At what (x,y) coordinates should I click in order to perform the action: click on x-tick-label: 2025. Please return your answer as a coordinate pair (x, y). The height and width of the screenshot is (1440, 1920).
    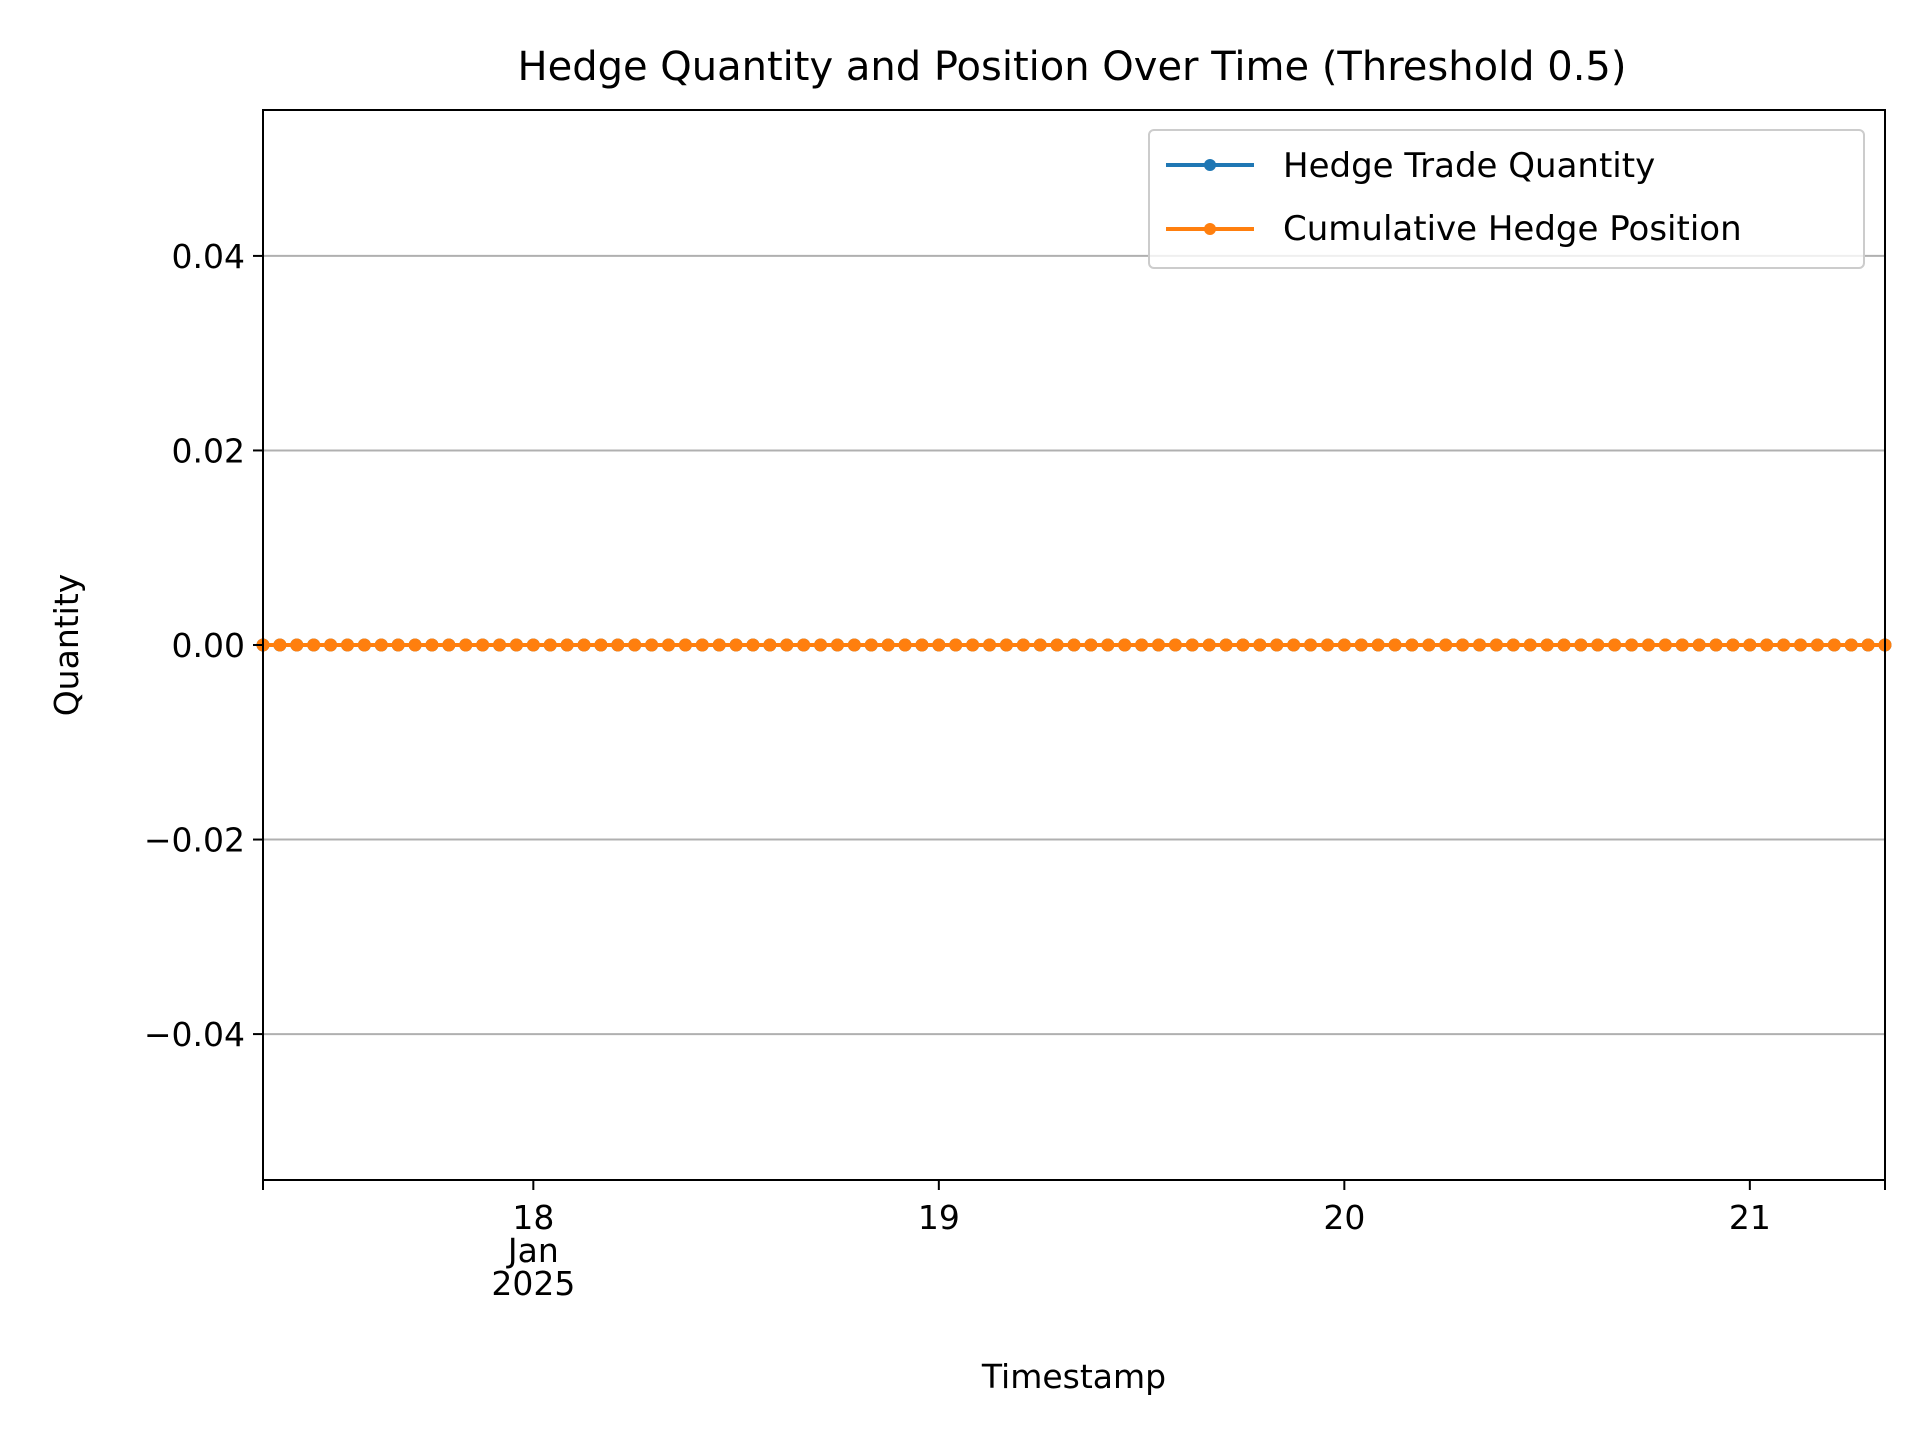
    Looking at the image, I should click on (533, 1283).